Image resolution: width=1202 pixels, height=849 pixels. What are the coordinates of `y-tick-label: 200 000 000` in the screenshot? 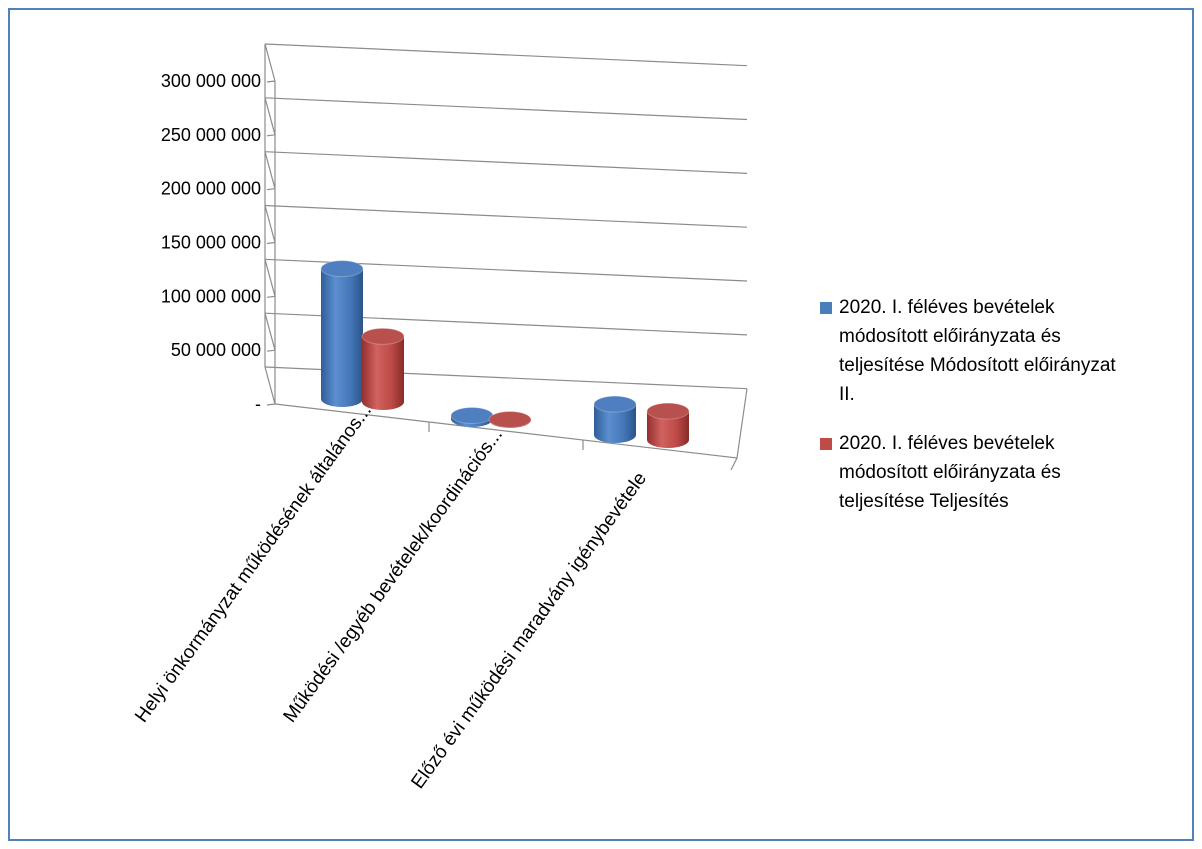 It's located at (211, 189).